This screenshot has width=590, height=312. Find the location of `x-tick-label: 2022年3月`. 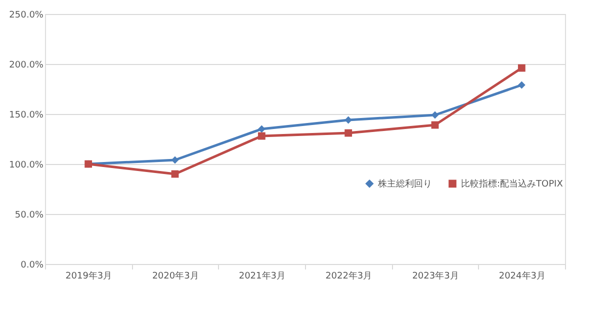

x-tick-label: 2022年3月 is located at coordinates (349, 276).